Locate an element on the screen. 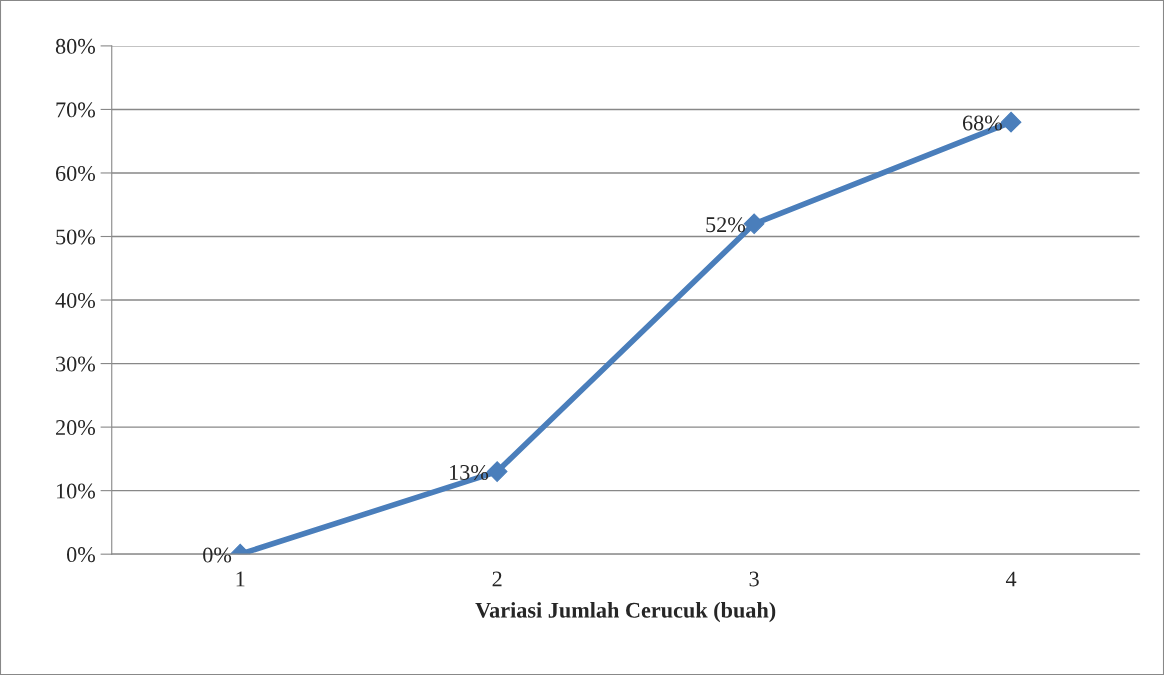  data-label: 68% is located at coordinates (982, 123).